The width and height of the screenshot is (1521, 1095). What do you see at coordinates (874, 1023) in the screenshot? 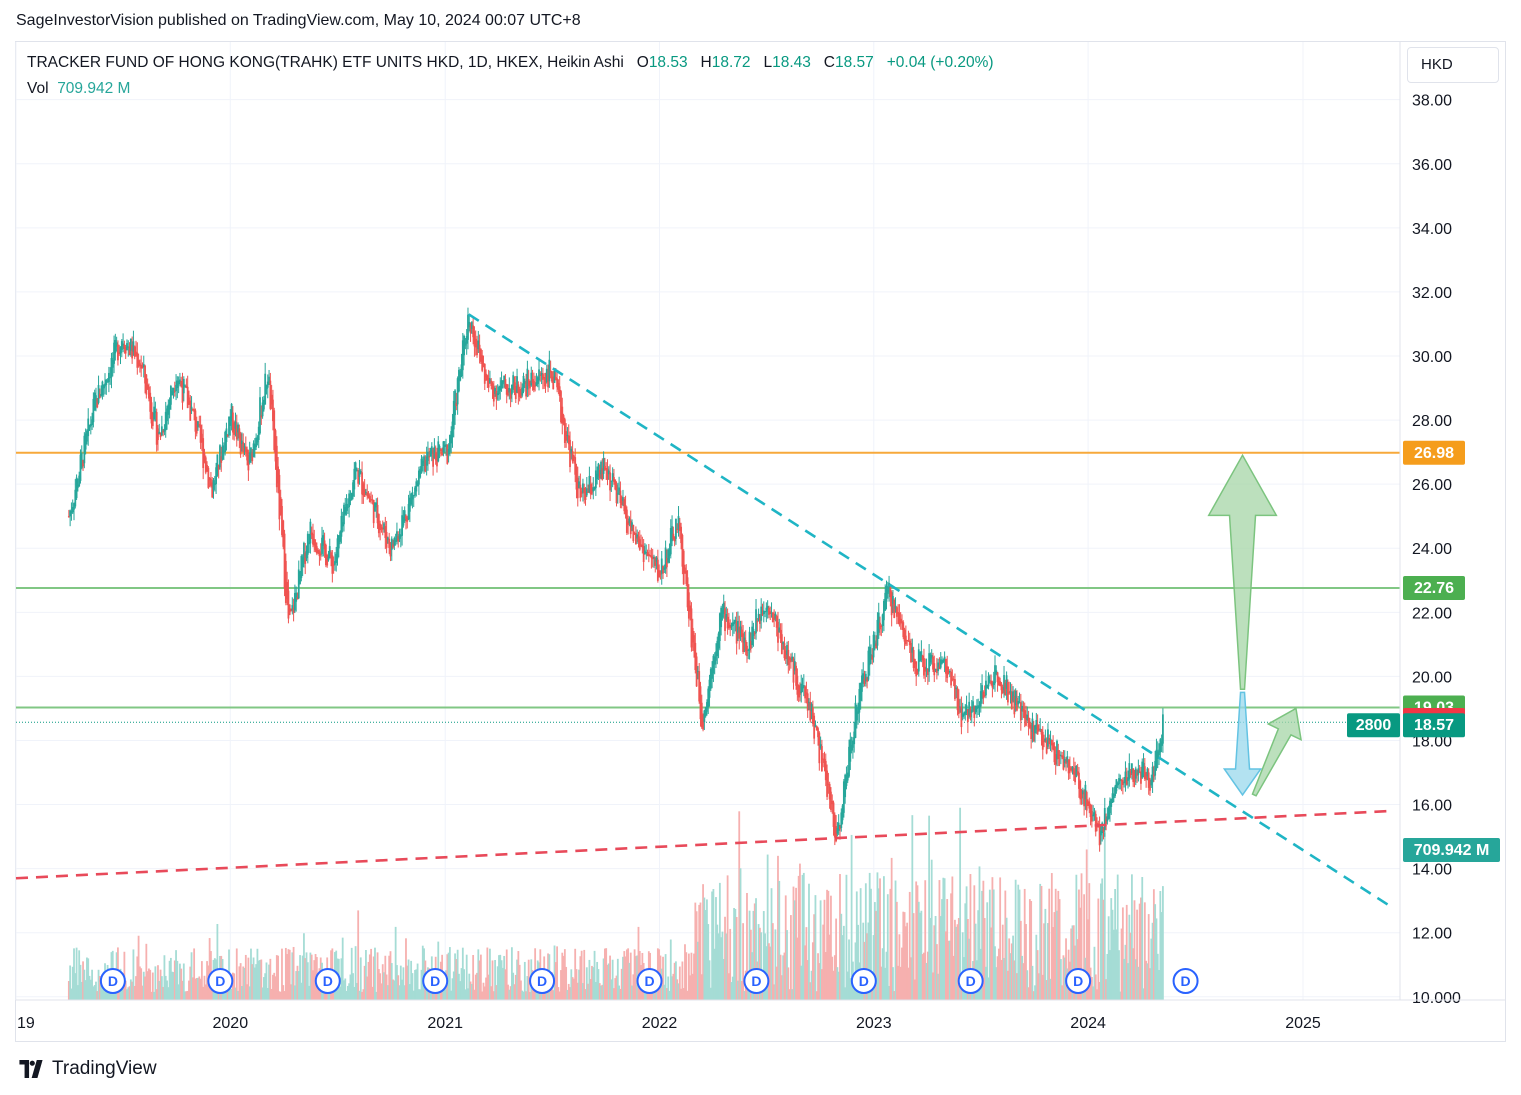
I see `x-tick-label: 2023` at bounding box center [874, 1023].